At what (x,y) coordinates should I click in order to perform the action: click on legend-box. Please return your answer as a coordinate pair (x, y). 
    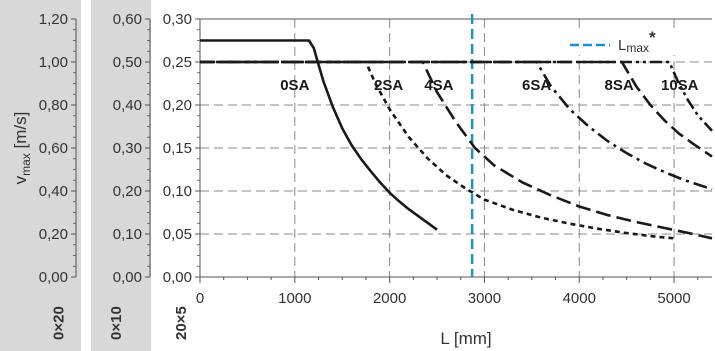
    Looking at the image, I should click on (636, 42).